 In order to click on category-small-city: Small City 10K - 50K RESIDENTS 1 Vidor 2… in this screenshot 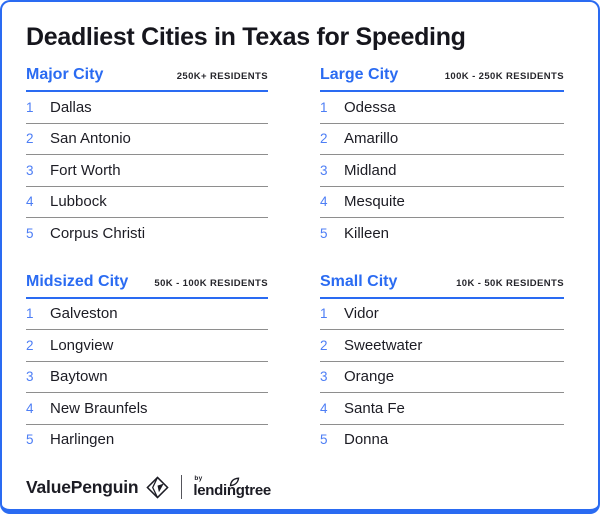, I will do `click(442, 364)`.